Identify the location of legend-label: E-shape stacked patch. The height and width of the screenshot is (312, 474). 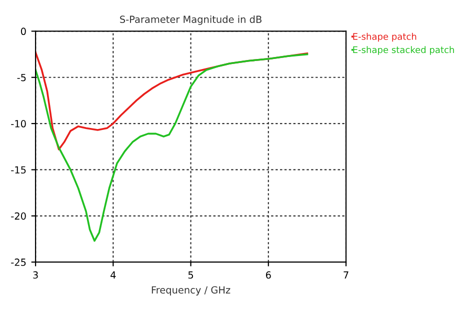
(403, 50).